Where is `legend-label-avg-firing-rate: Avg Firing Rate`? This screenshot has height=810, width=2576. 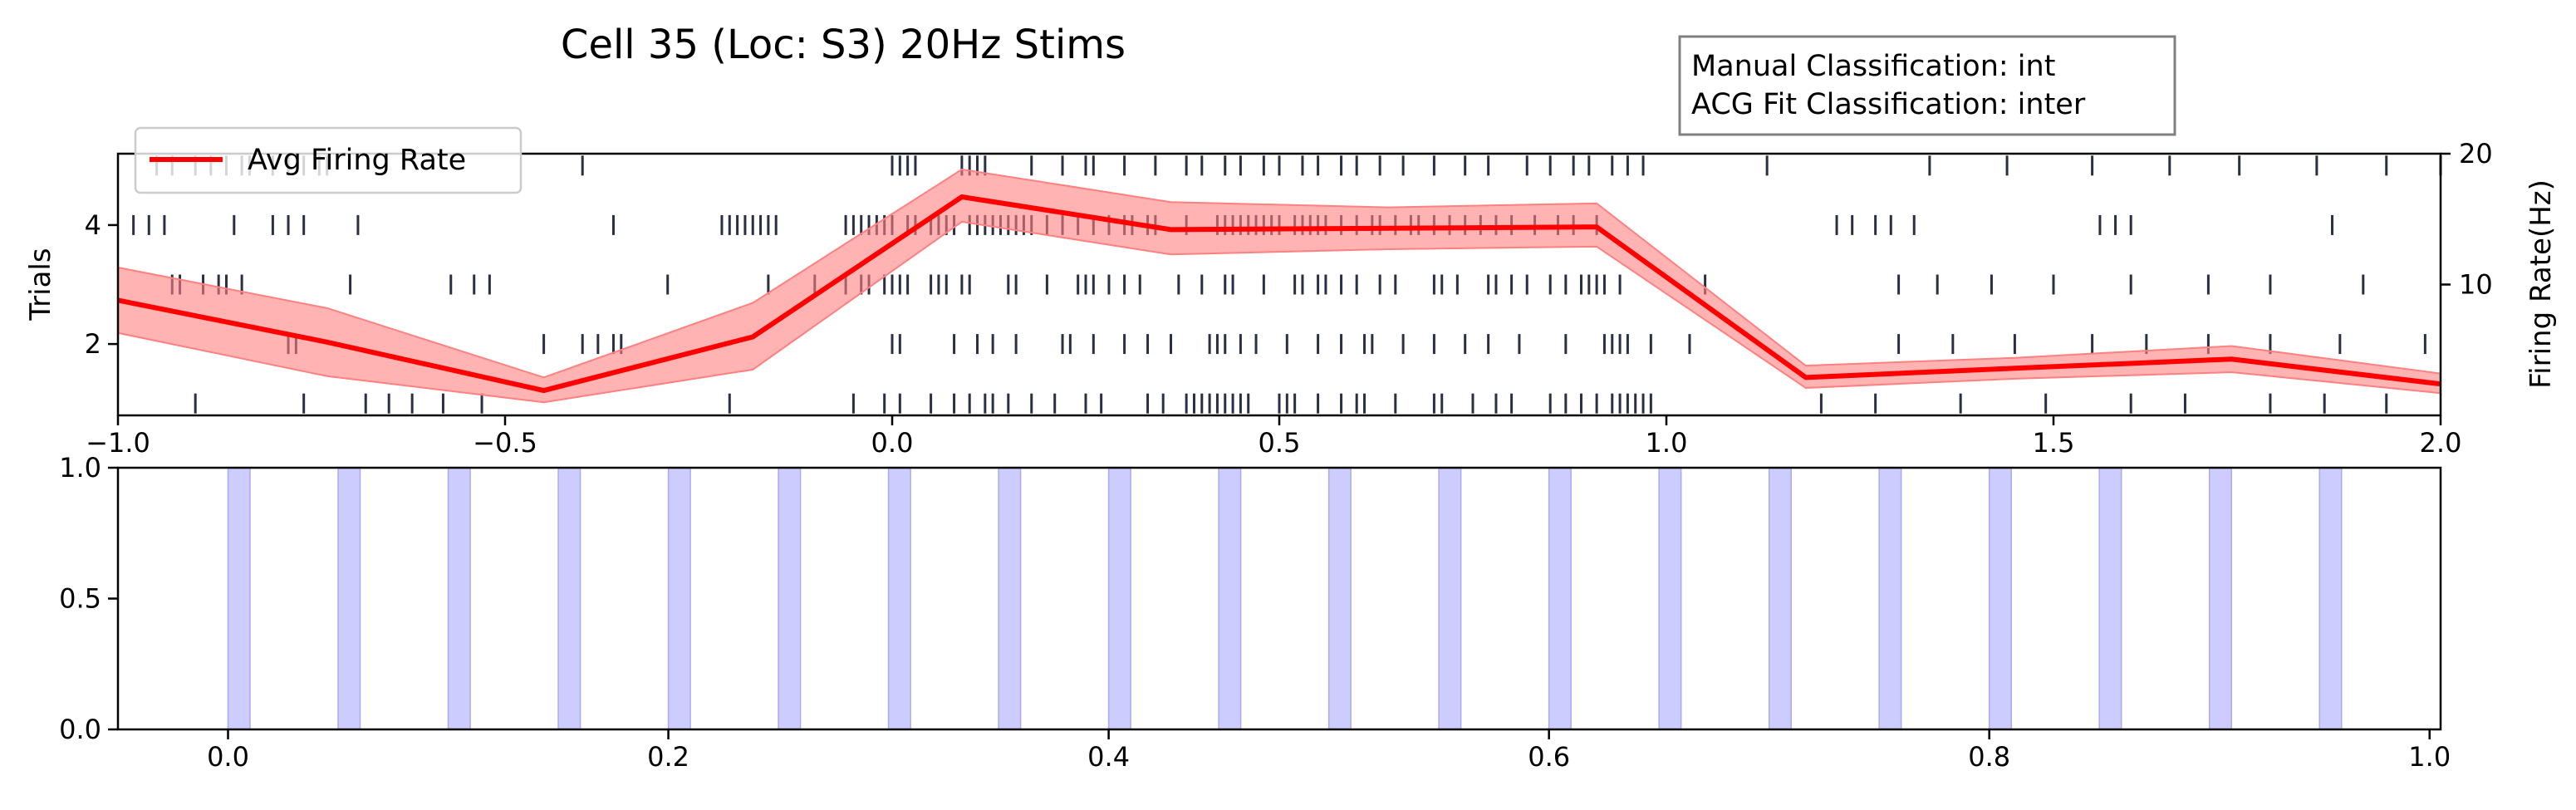
legend-label-avg-firing-rate: Avg Firing Rate is located at coordinates (357, 161).